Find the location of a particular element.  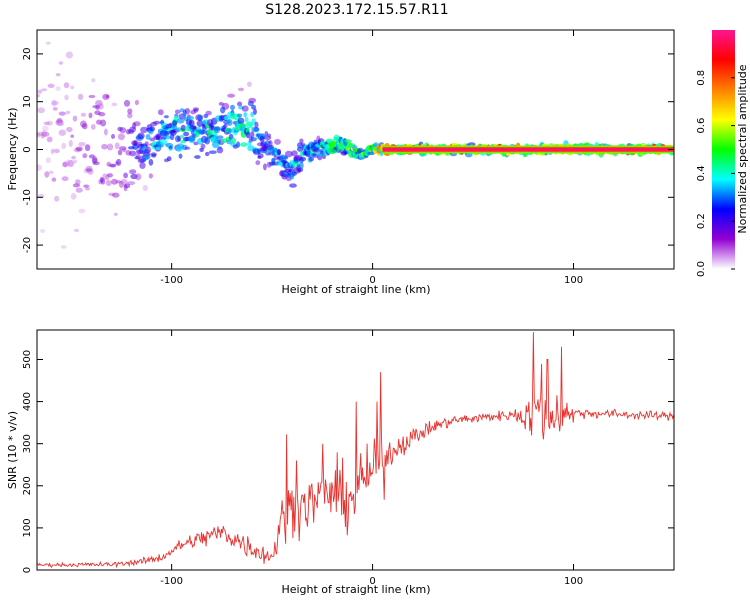

snr-y-tick-label: 500 is located at coordinates (27, 359).